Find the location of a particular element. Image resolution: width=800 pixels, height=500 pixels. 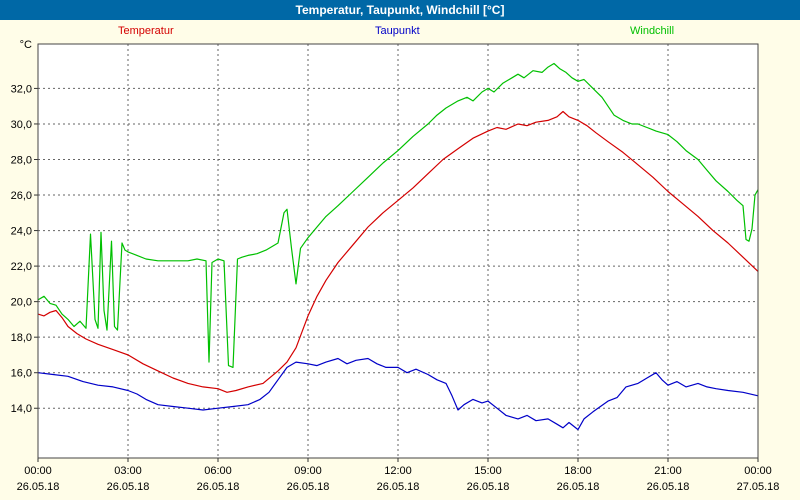

legend-temperatur: Temperatur is located at coordinates (146, 31).